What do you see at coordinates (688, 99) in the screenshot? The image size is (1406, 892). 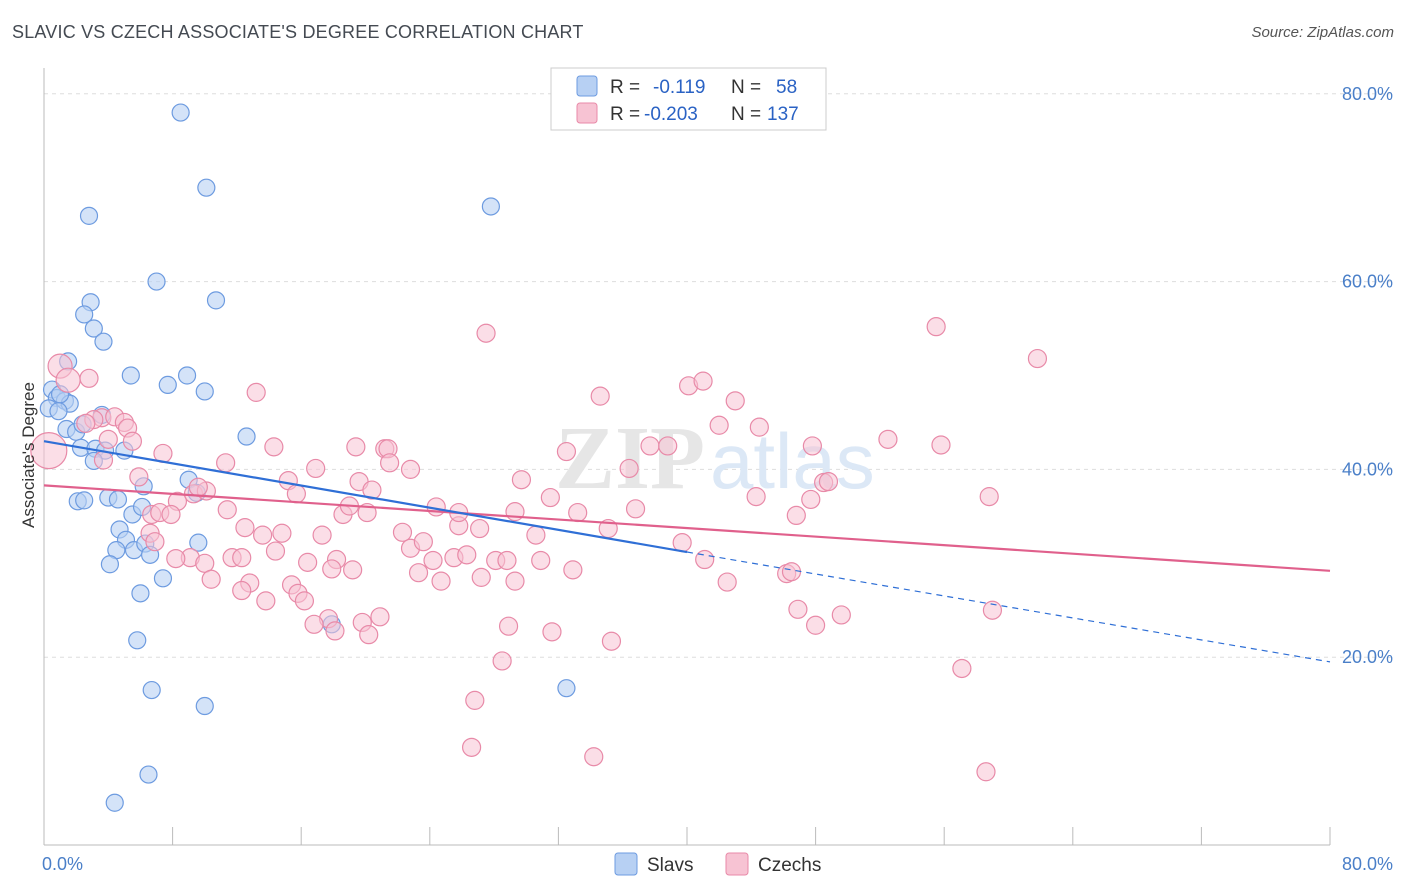 I see `legend: R = -0.119 N = 58 R = -0.203 N = 137` at bounding box center [688, 99].